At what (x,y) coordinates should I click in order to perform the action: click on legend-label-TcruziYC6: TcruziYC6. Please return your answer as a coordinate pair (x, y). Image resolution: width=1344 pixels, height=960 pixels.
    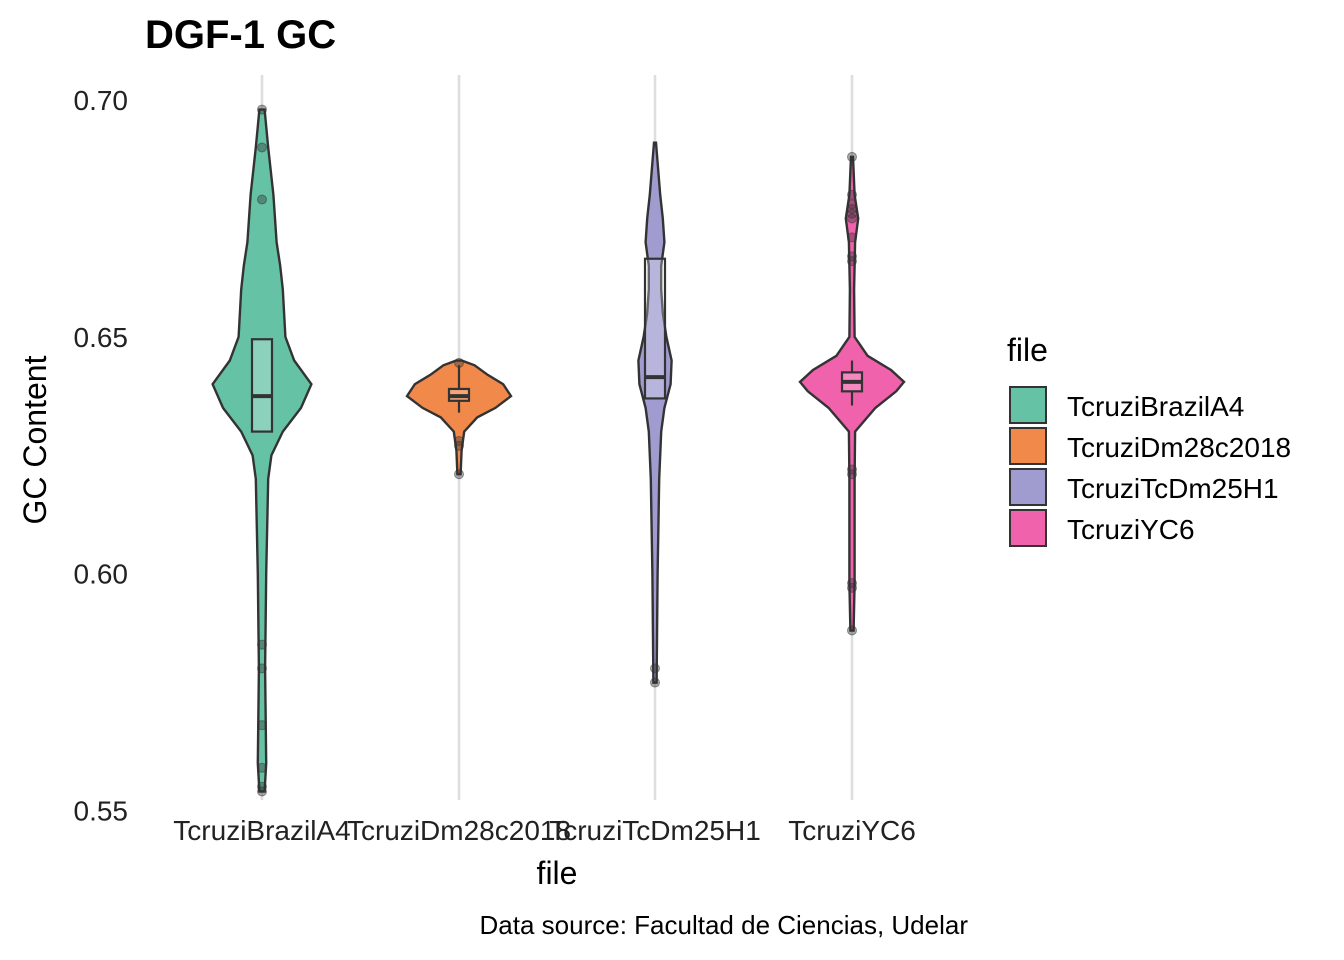
    Looking at the image, I should click on (1131, 529).